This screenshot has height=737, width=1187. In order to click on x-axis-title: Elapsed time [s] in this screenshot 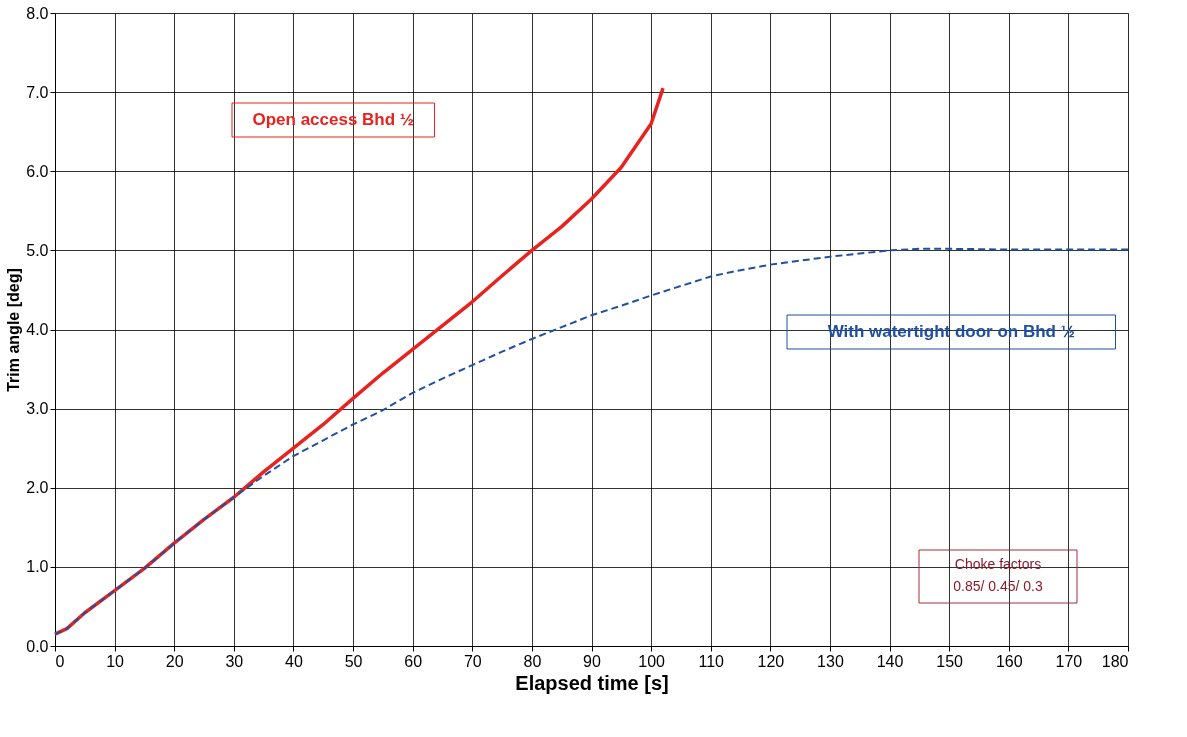, I will do `click(592, 682)`.